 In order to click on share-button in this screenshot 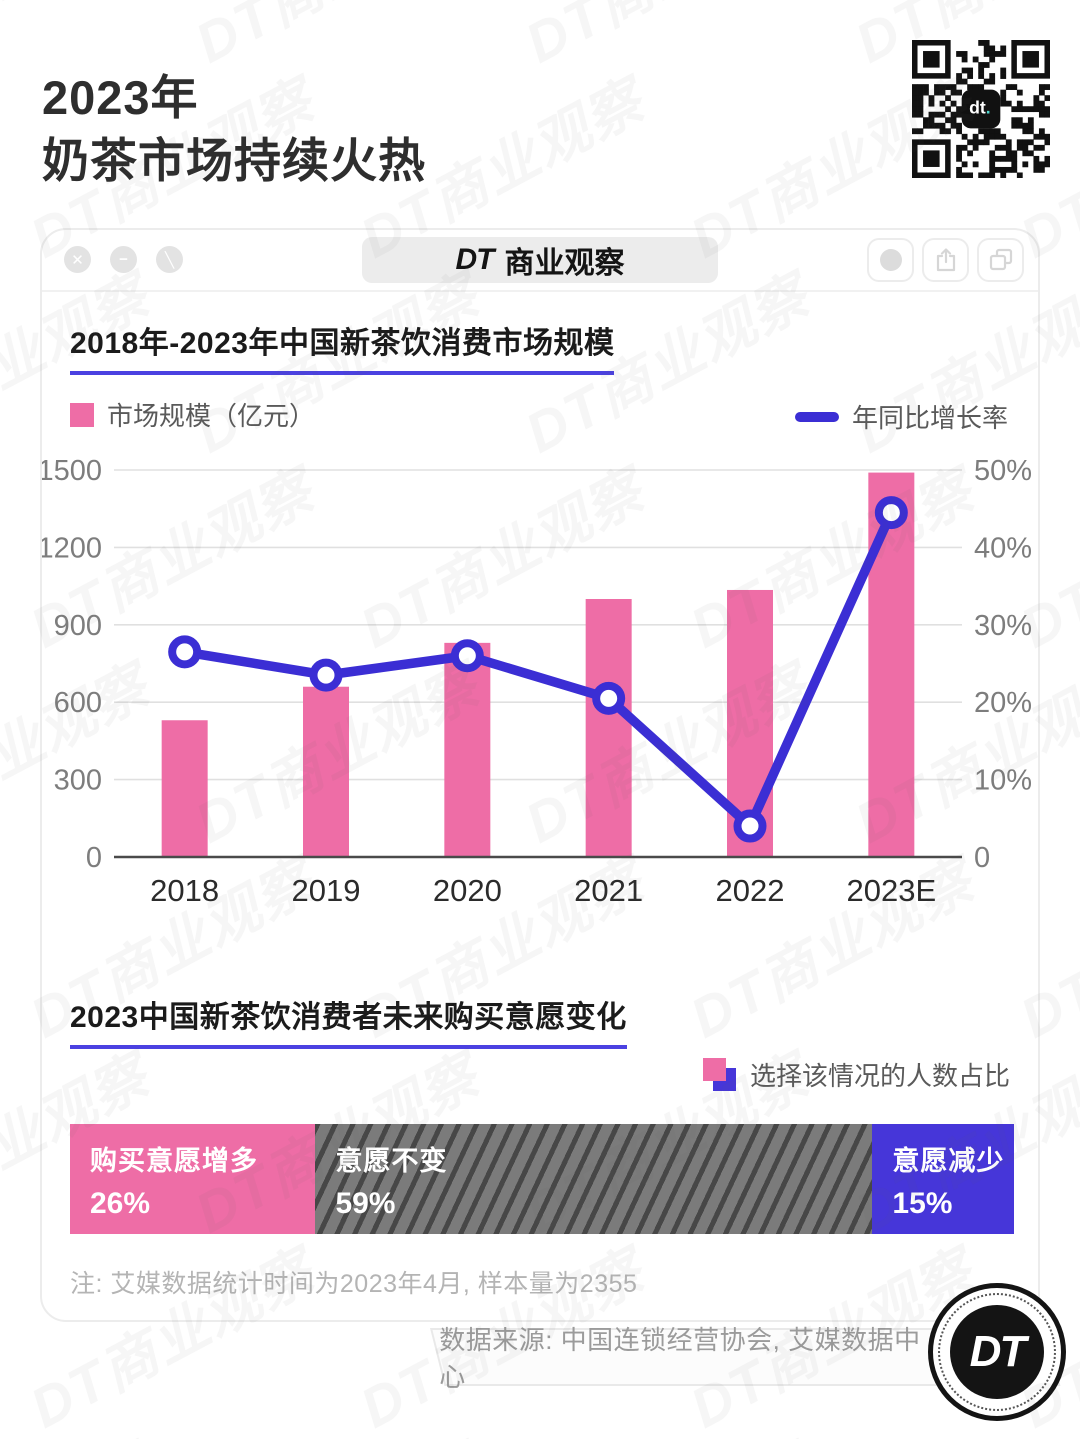, I will do `click(945, 260)`.